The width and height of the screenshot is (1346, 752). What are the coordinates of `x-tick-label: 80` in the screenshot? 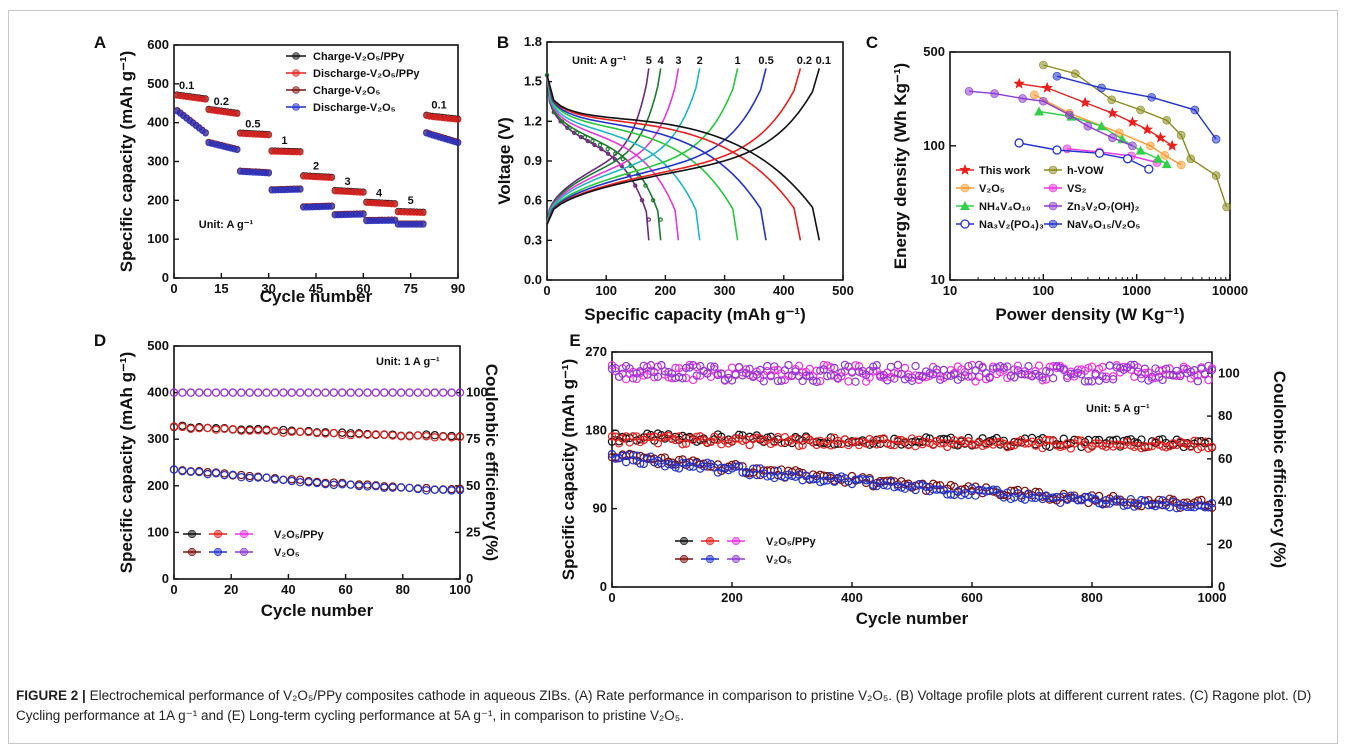 It's located at (403, 589).